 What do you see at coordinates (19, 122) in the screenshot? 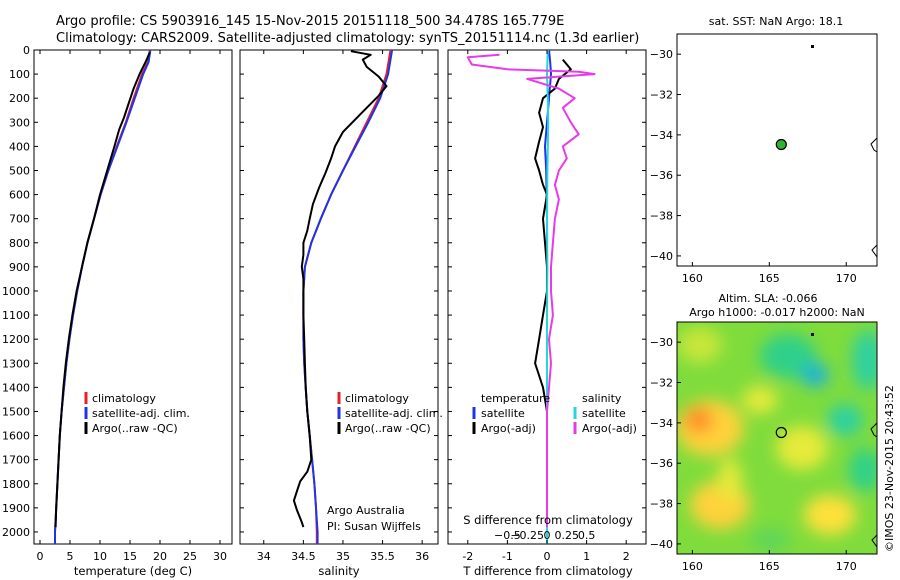
I see `y-tick-label: 300` at bounding box center [19, 122].